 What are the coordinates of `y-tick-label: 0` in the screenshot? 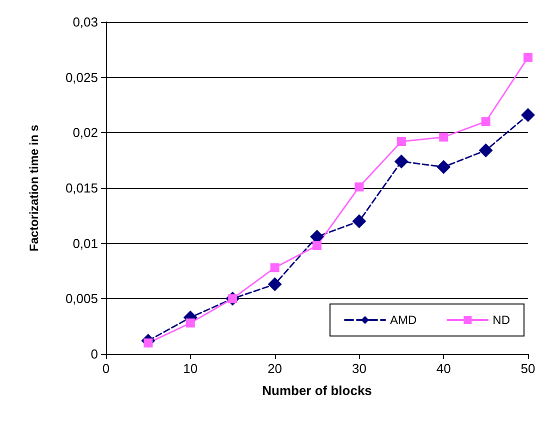 It's located at (94, 354).